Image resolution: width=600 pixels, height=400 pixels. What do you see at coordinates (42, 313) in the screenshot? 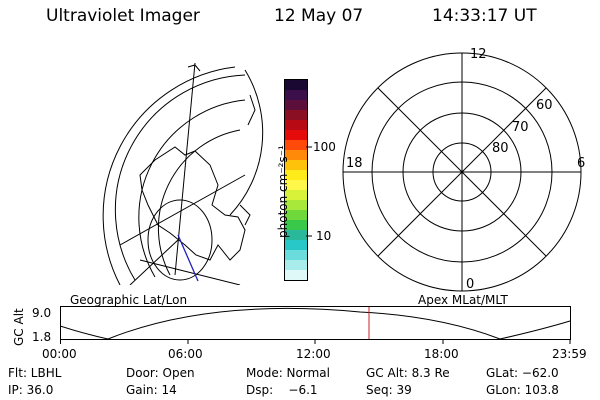
I see `timeline-y-tick-max: 9.0` at bounding box center [42, 313].